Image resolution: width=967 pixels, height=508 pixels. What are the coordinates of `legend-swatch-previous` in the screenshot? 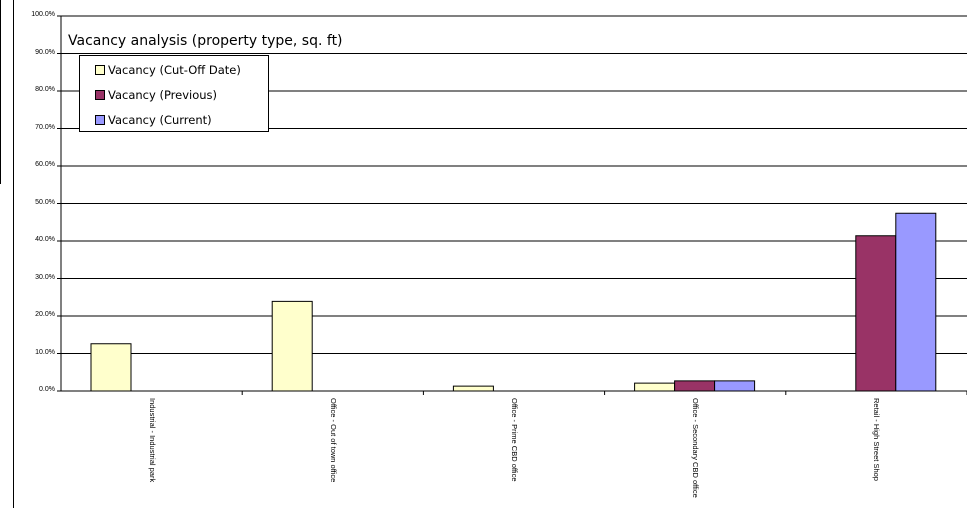 It's located at (100, 95).